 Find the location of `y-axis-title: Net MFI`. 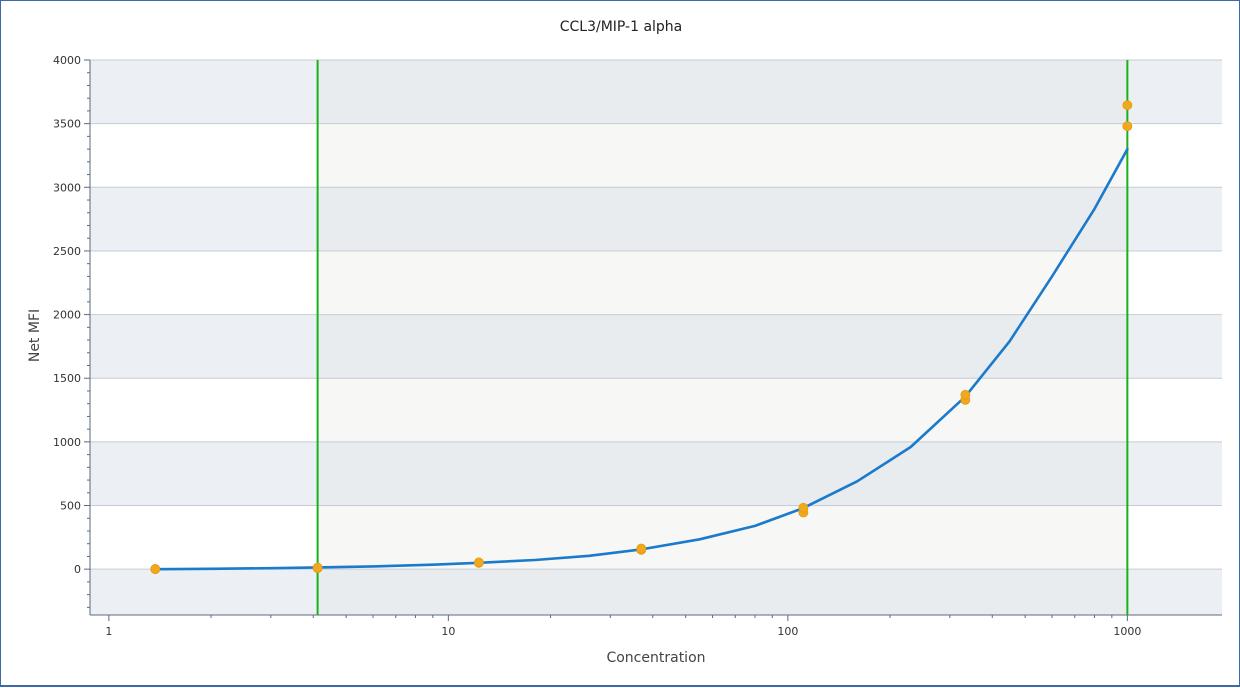

y-axis-title: Net MFI is located at coordinates (35, 335).